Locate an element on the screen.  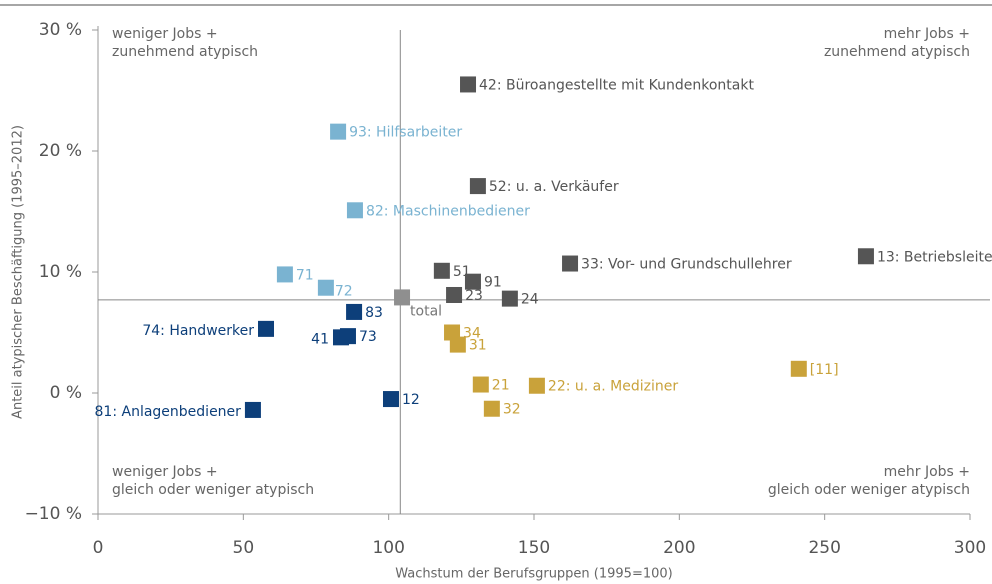
point-label: 32 is located at coordinates (512, 410).